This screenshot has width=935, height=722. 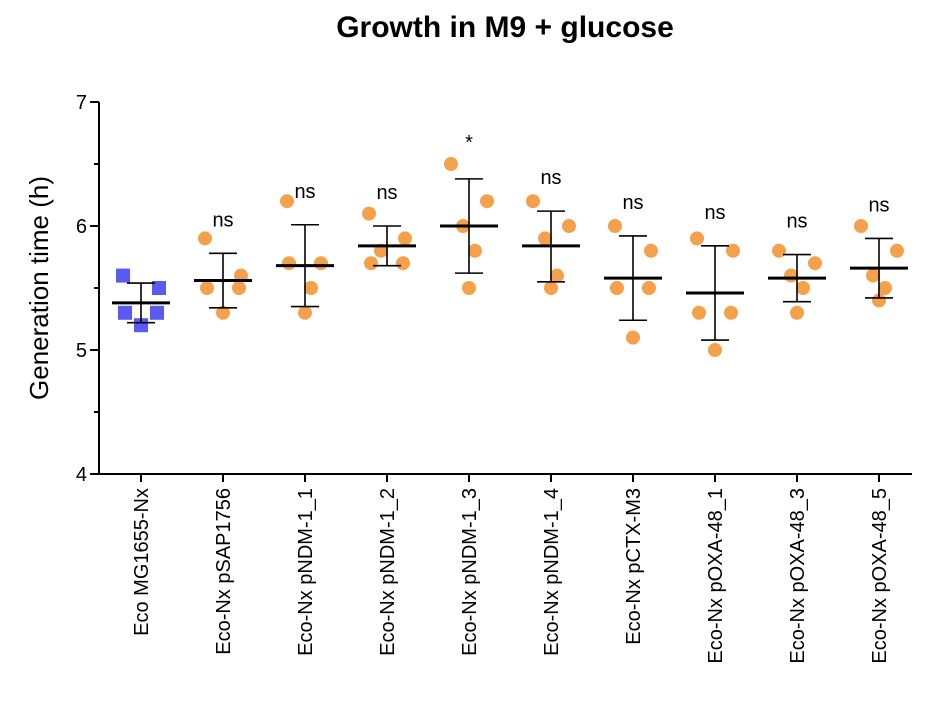 I want to click on x-category-label: Eco-Nx pNDM-1_3, so click(x=470, y=572).